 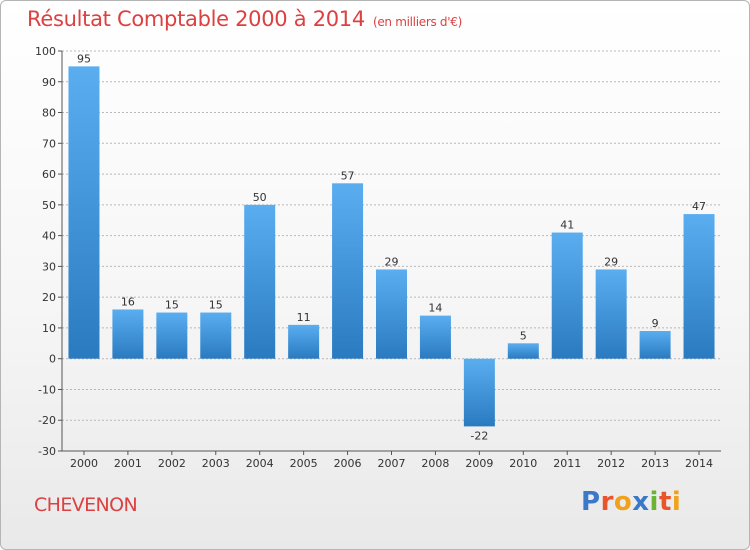 I want to click on y-tick-label: 90, so click(x=49, y=82).